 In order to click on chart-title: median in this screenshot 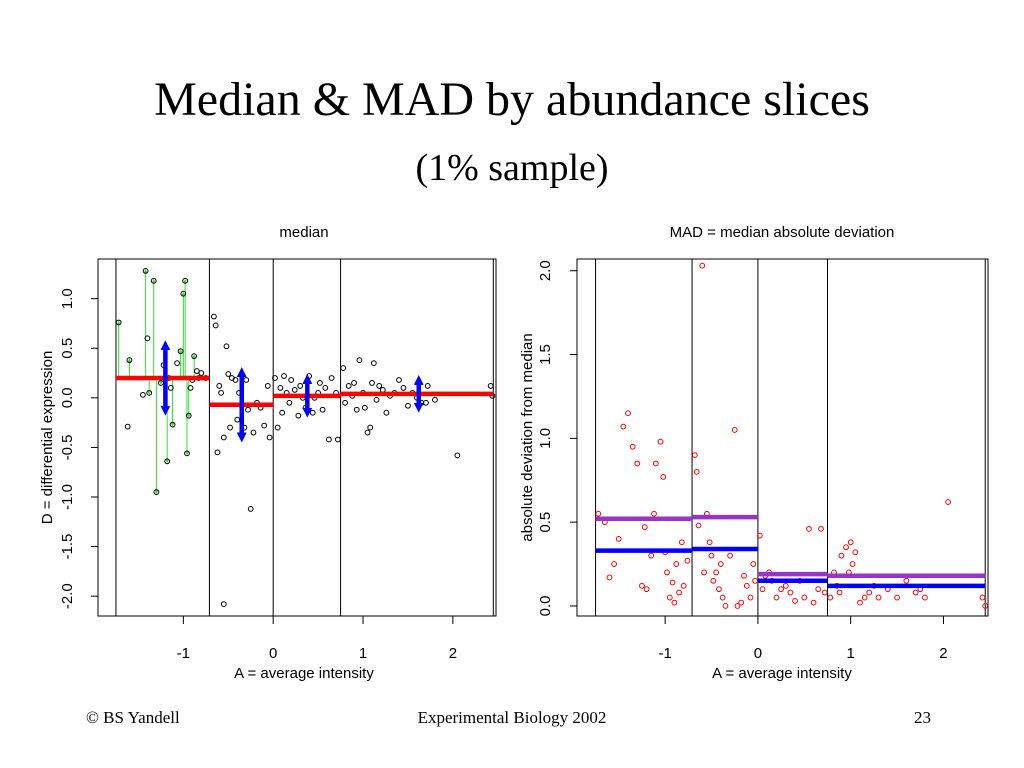, I will do `click(303, 232)`.